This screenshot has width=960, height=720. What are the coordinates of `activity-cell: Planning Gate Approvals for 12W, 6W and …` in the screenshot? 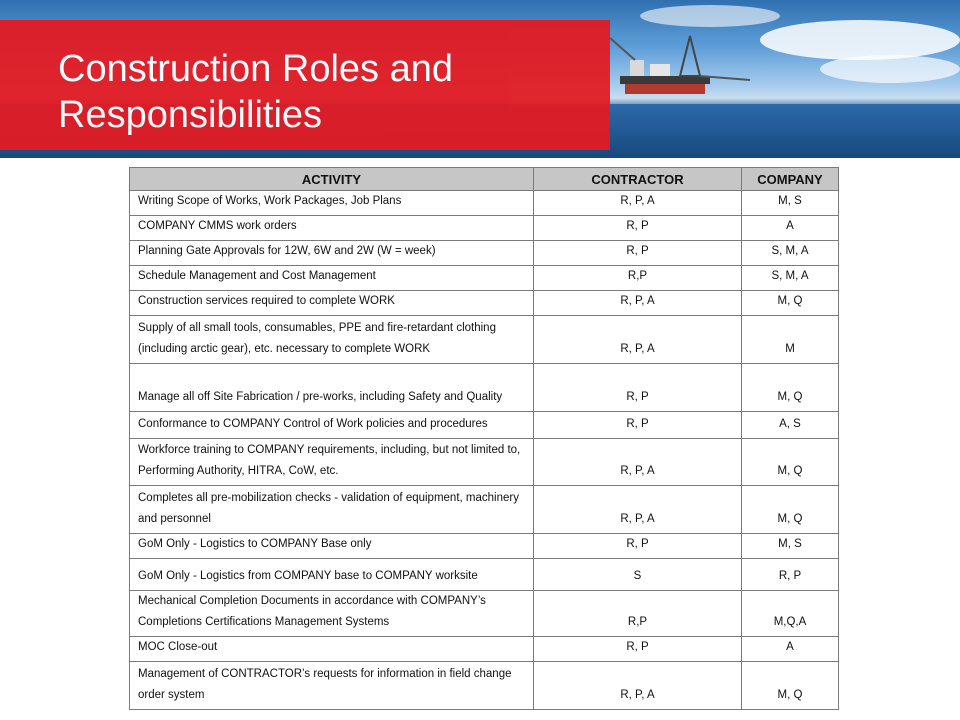 It's located at (331, 253).